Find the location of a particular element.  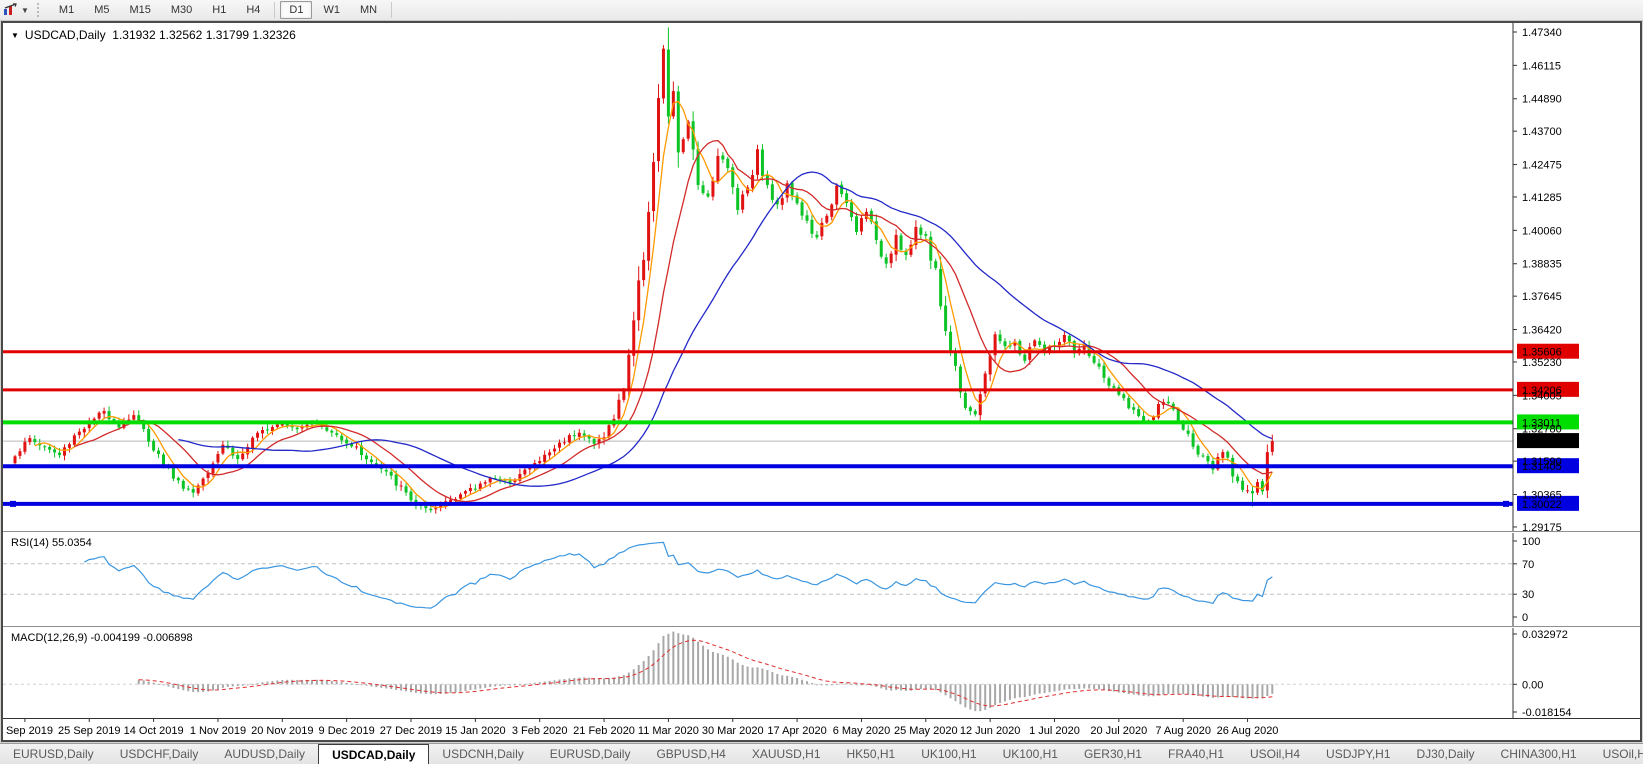

svg-text: -0.018154 is located at coordinates (1547, 712).